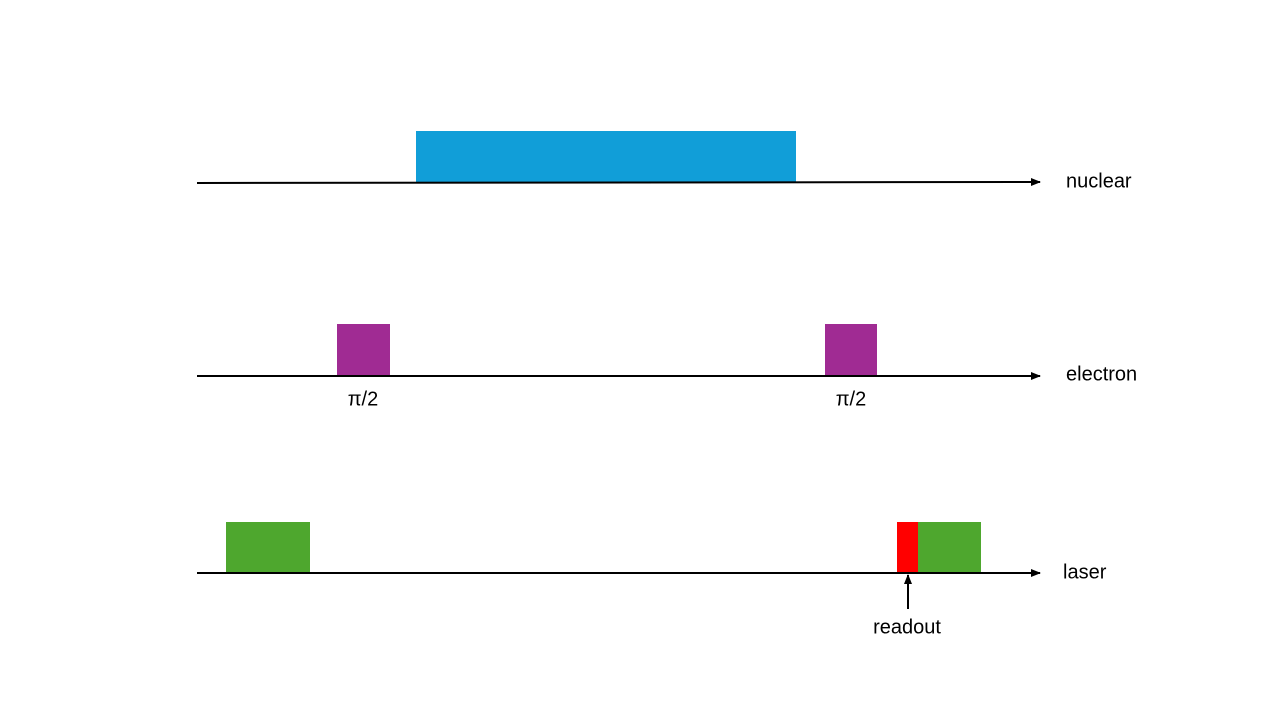 This screenshot has height=720, width=1280. Describe the element at coordinates (606, 156) in the screenshot. I see `nuclear-pulse` at that location.